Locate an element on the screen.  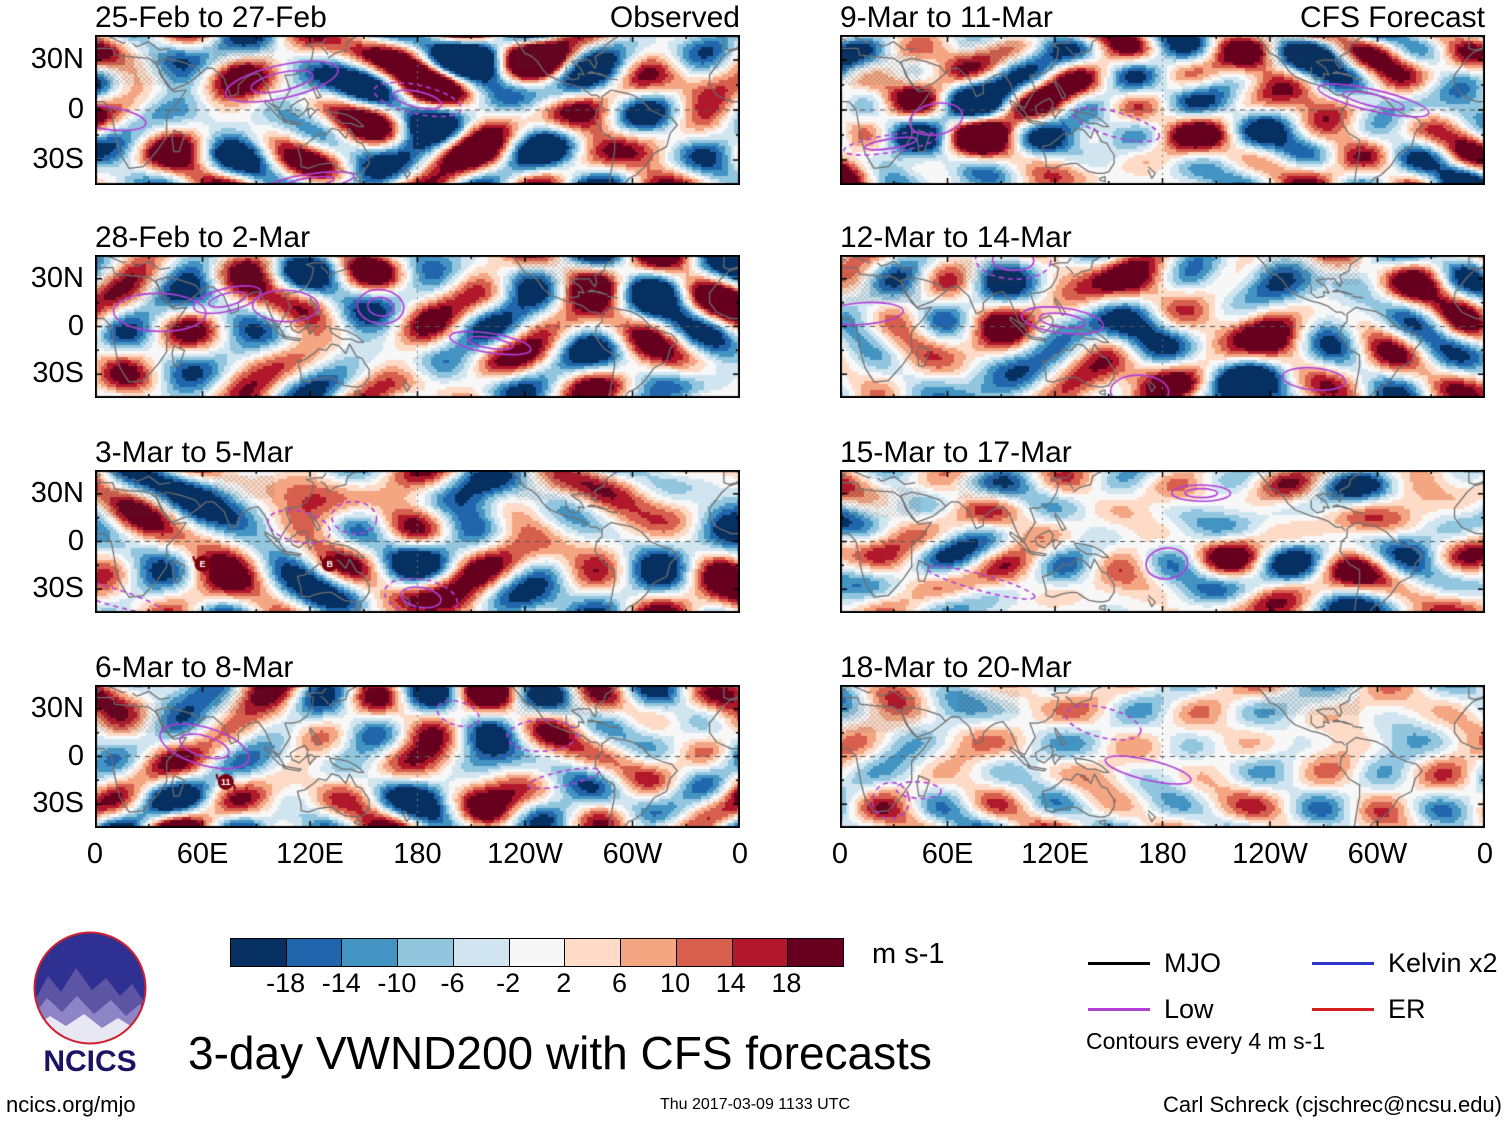
logo-text: NCICS is located at coordinates (89, 1061).